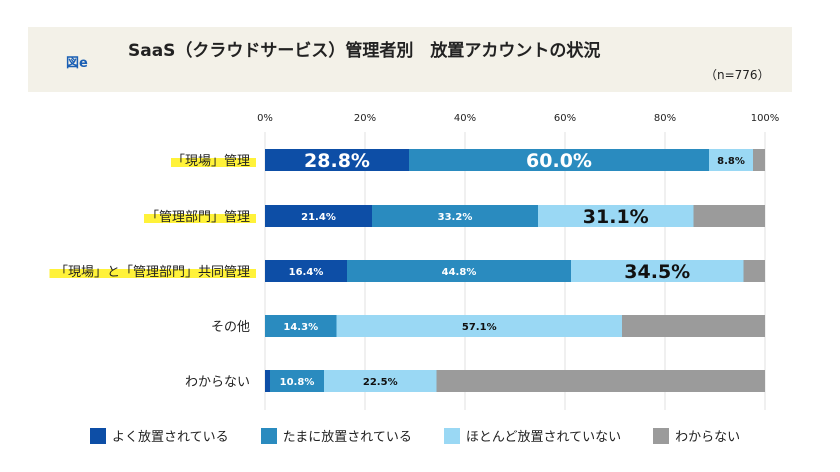  I want to click on data-label: 21.4%, so click(318, 217).